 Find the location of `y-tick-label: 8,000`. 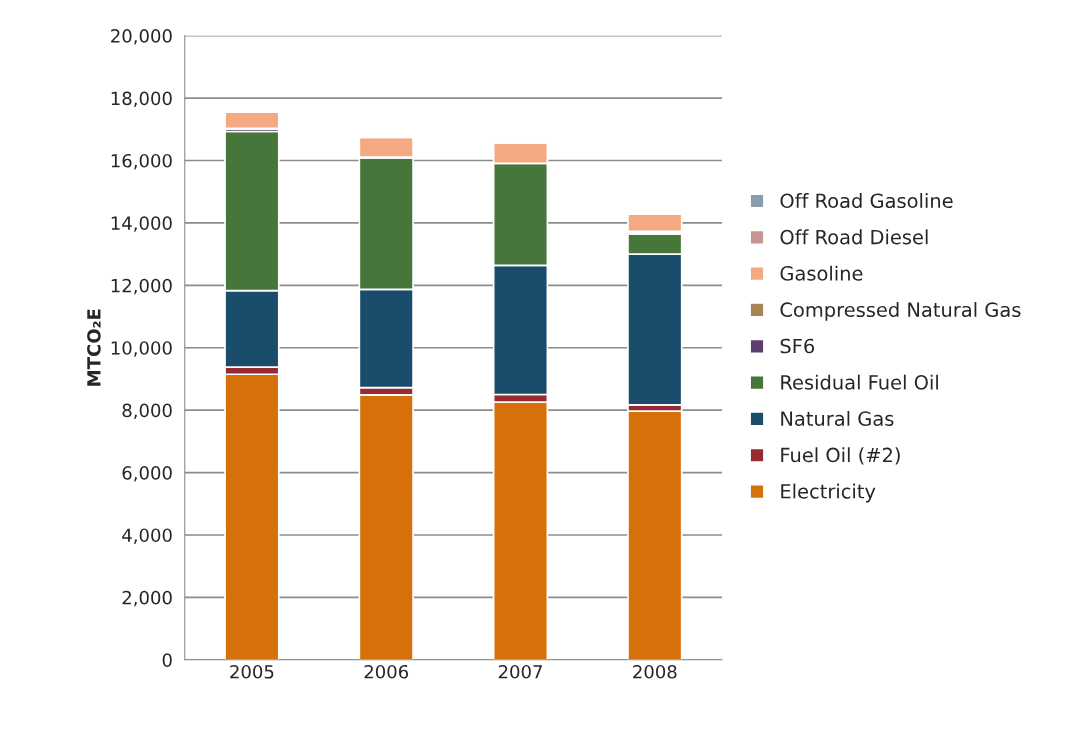

y-tick-label: 8,000 is located at coordinates (147, 411).